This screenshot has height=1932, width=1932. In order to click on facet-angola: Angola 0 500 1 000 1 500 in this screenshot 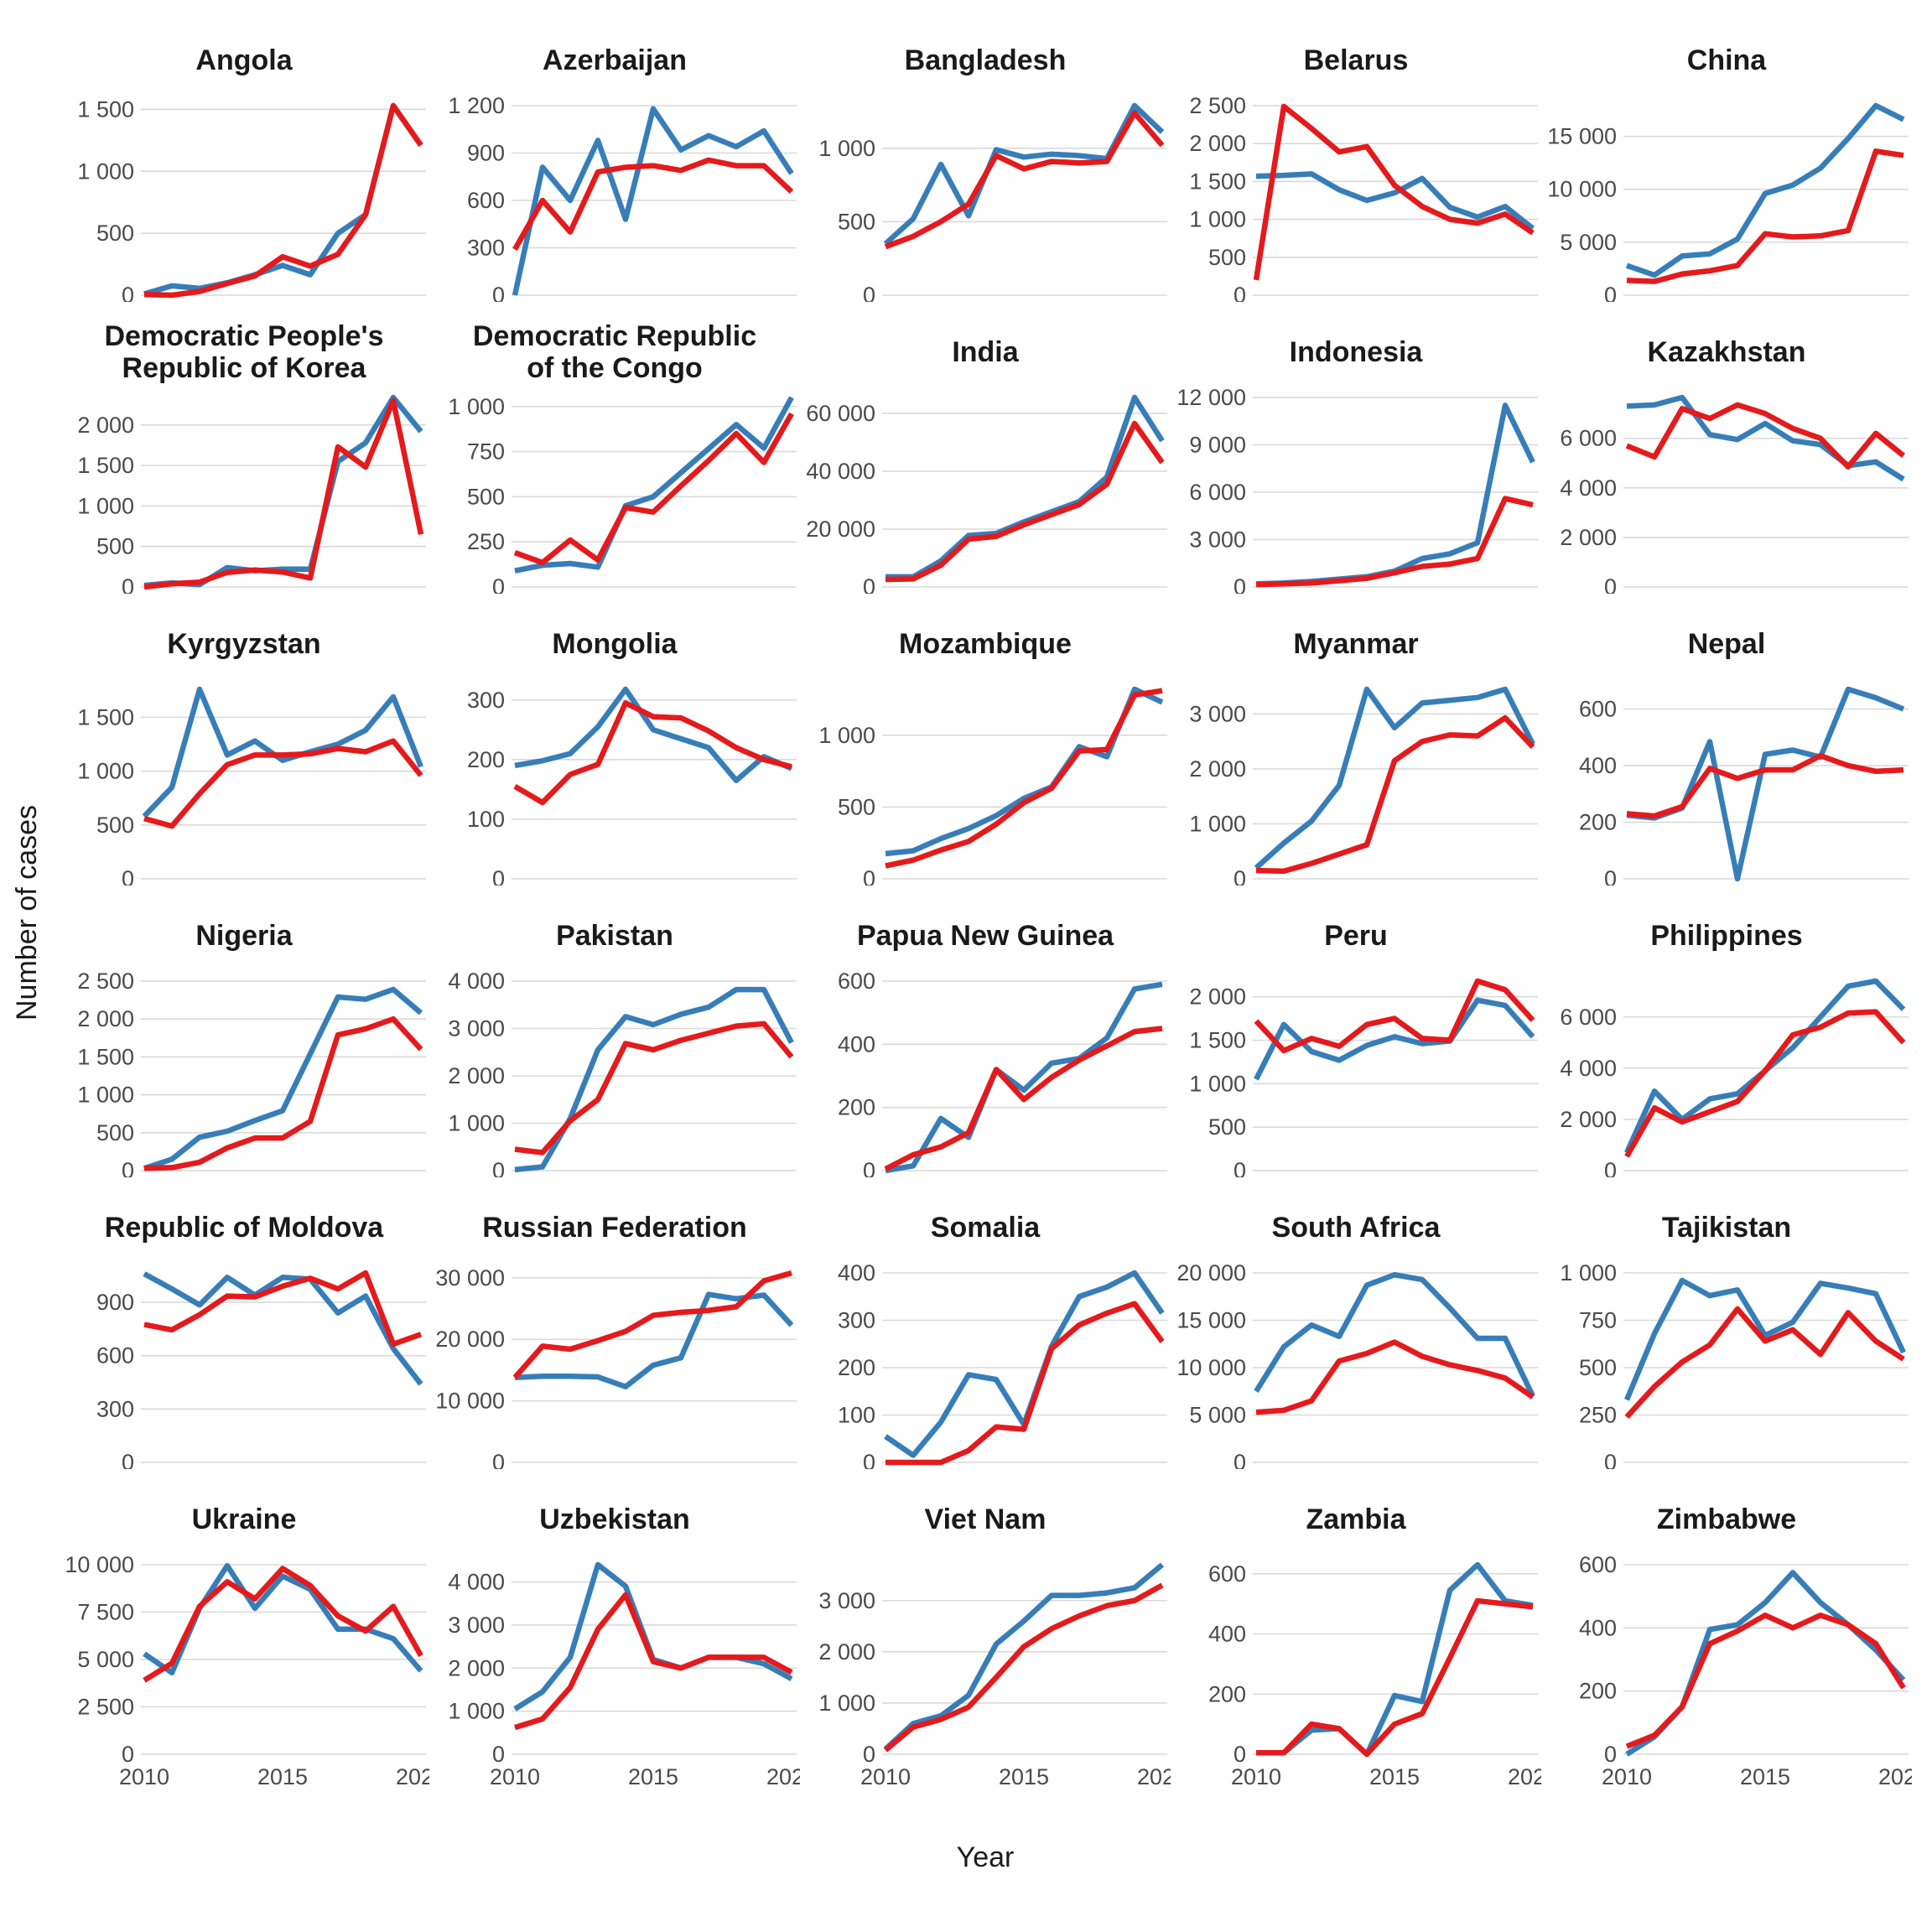, I will do `click(244, 163)`.